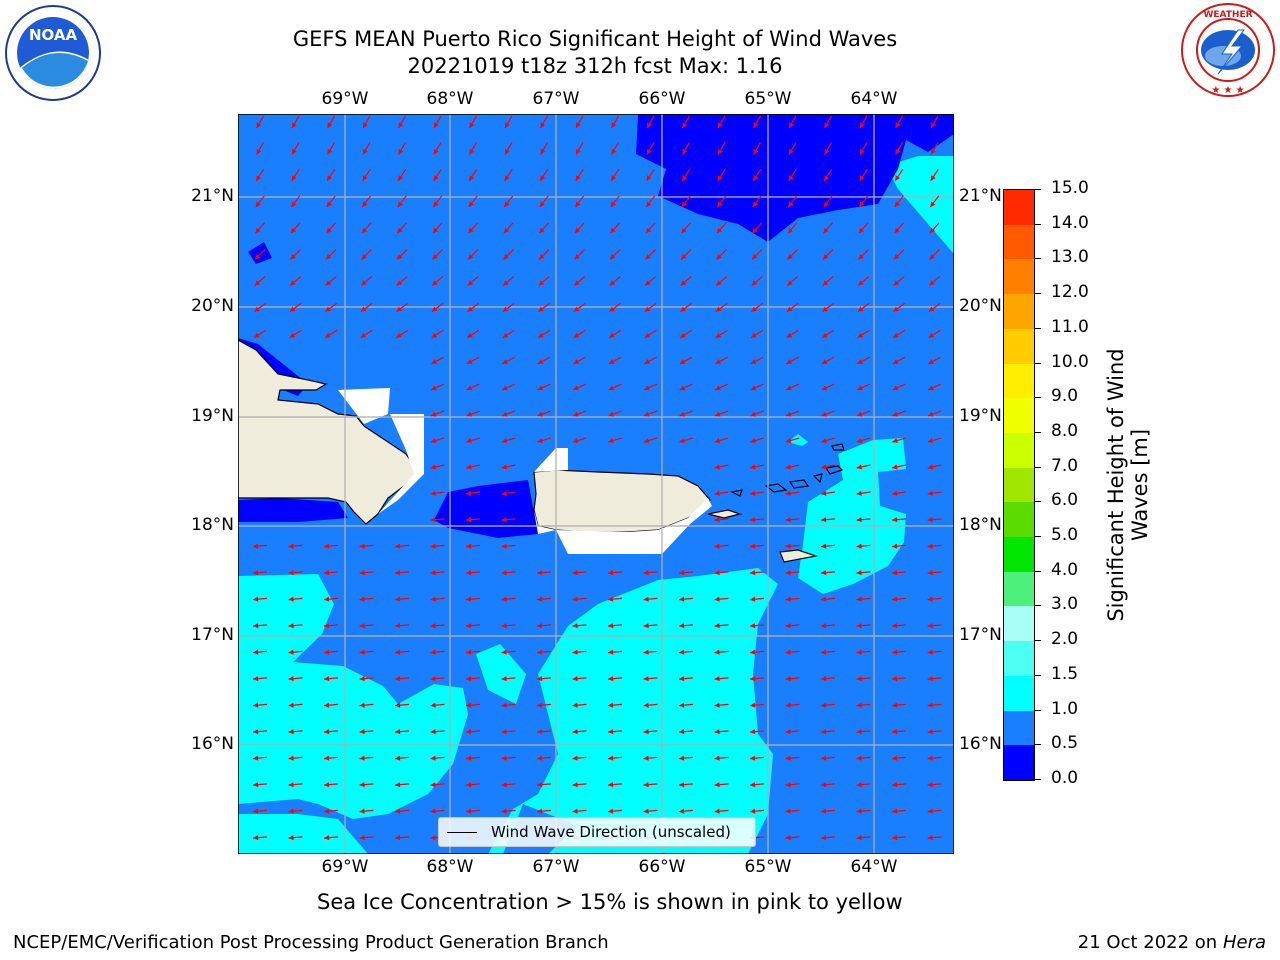 The image size is (1280, 960). I want to click on svg-text: WEATHER, so click(1227, 15).